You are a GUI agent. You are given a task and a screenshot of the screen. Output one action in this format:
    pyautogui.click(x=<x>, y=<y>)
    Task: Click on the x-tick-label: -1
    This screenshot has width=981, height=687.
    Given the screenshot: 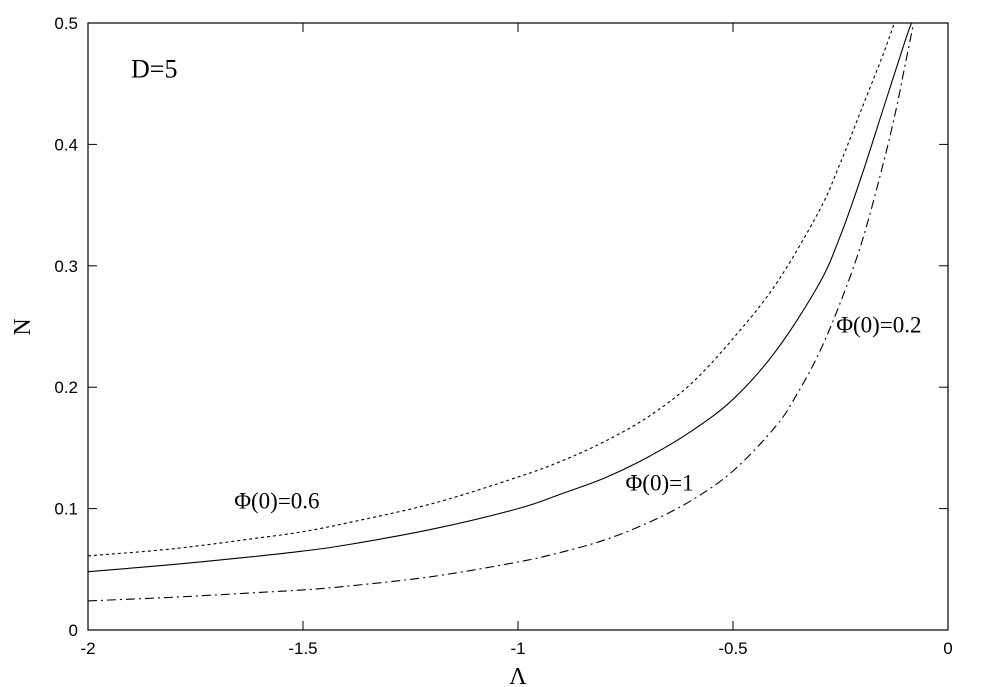 What is the action you would take?
    pyautogui.click(x=517, y=648)
    